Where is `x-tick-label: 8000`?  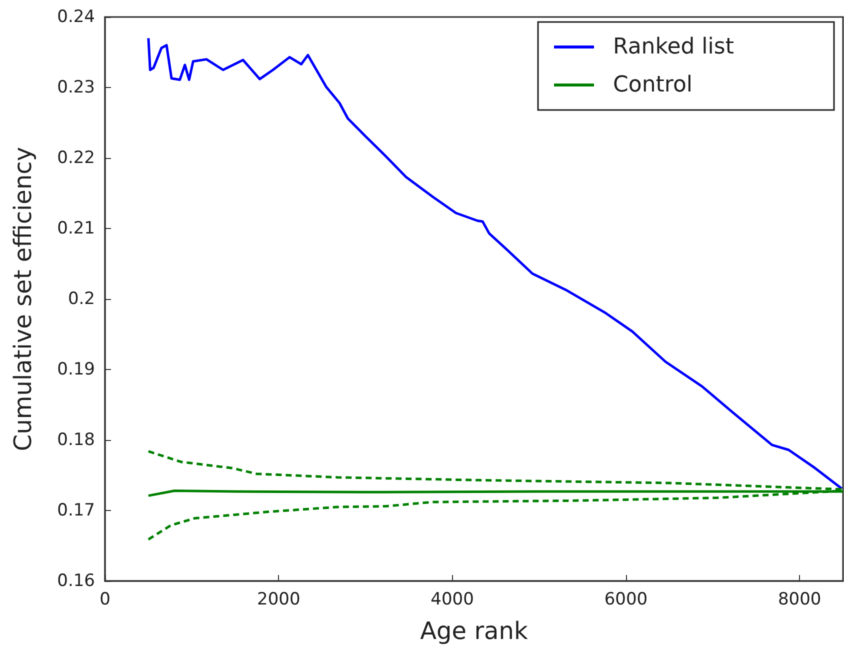
x-tick-label: 8000 is located at coordinates (800, 600).